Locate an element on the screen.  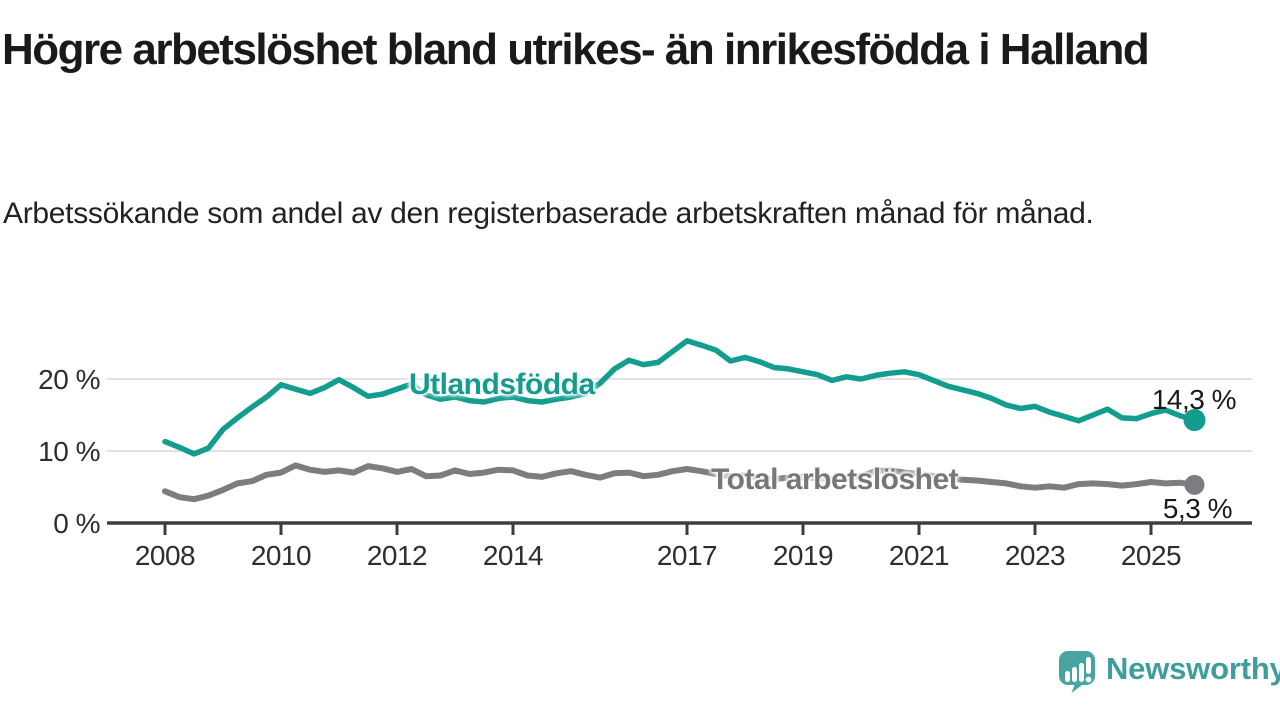
x-axis-label: 2019 is located at coordinates (803, 555).